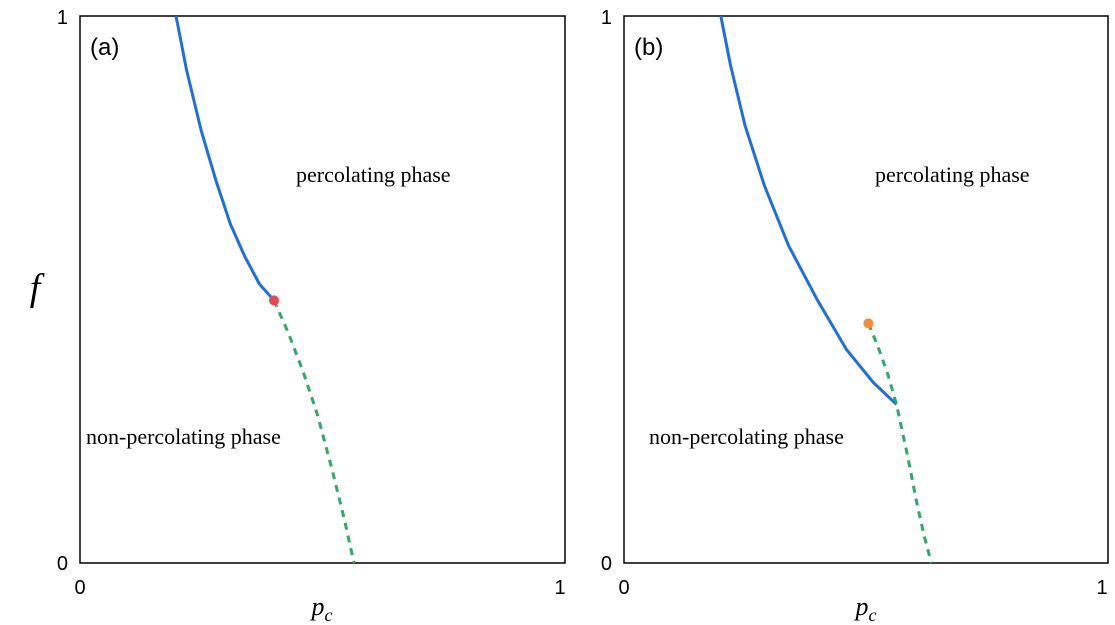 The width and height of the screenshot is (1115, 625). What do you see at coordinates (873, 615) in the screenshot?
I see `panel-b-x-axis-label-sub: c` at bounding box center [873, 615].